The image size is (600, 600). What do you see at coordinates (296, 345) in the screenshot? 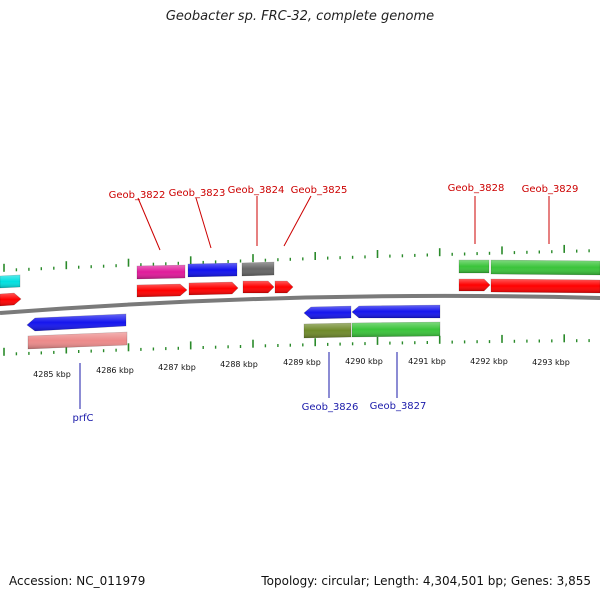
I see `tick-marks-inner` at bounding box center [296, 345].